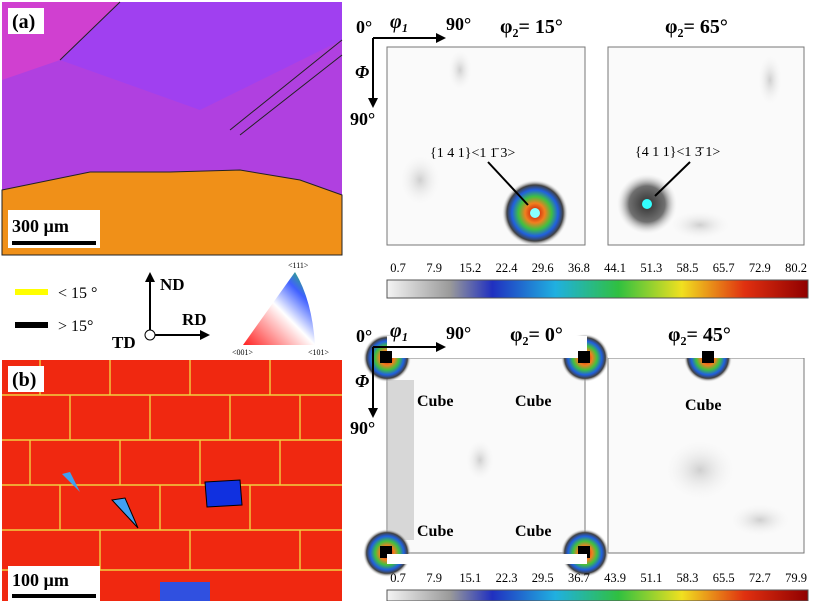 Image resolution: width=827 pixels, height=601 pixels. What do you see at coordinates (536, 335) in the screenshot?
I see `section-title: φ₂= 0°` at bounding box center [536, 335].